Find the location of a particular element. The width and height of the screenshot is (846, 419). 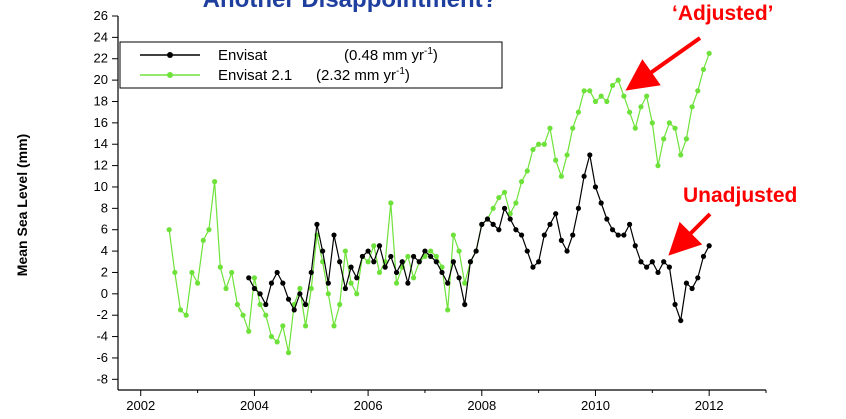

x-tick-label: 2008 is located at coordinates (481, 405).